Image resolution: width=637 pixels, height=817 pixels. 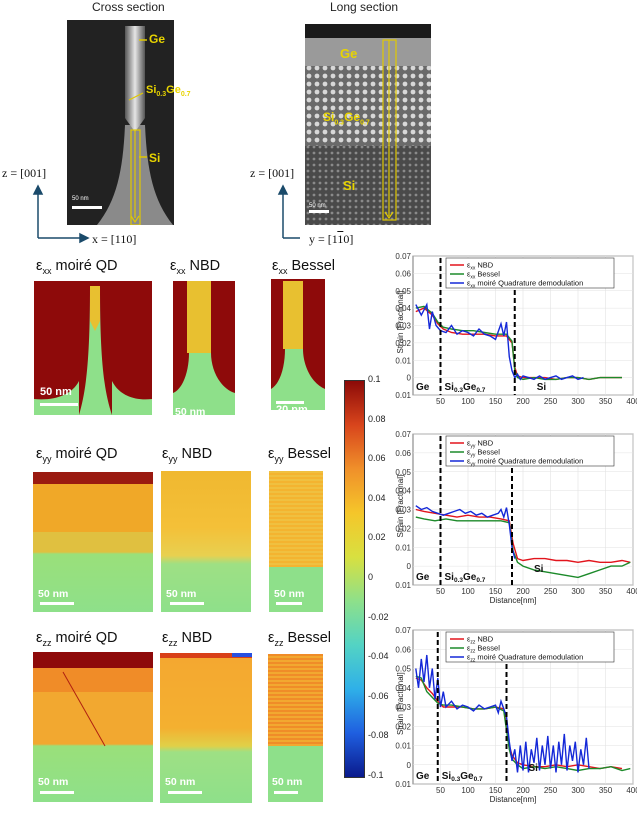 What do you see at coordinates (93, 348) in the screenshot?
I see `map-exx-moire` at bounding box center [93, 348].